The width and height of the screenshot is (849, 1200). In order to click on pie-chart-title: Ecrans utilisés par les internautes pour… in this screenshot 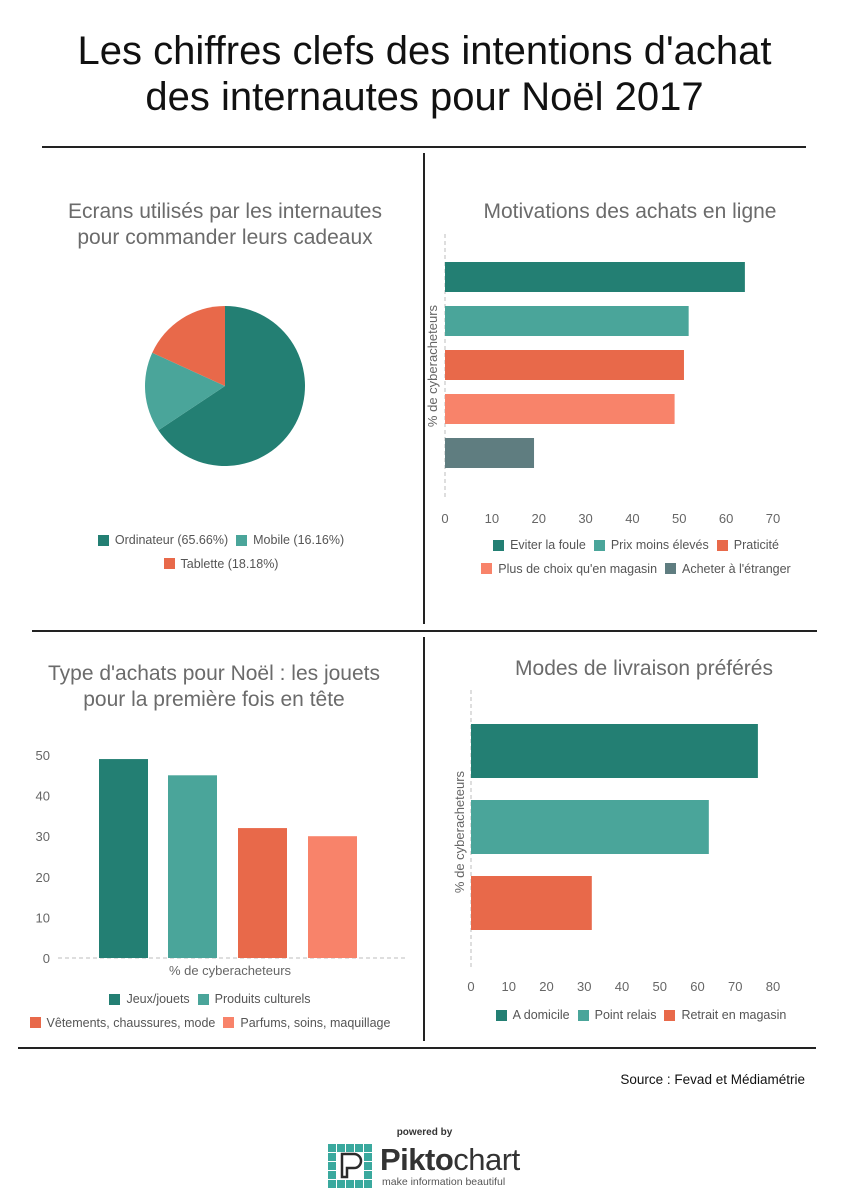, I will do `click(225, 225)`.